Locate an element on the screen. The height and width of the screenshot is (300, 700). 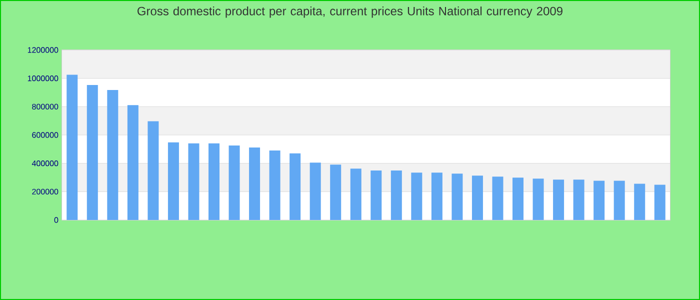
y-tick-label: 600000 is located at coordinates (45, 135).